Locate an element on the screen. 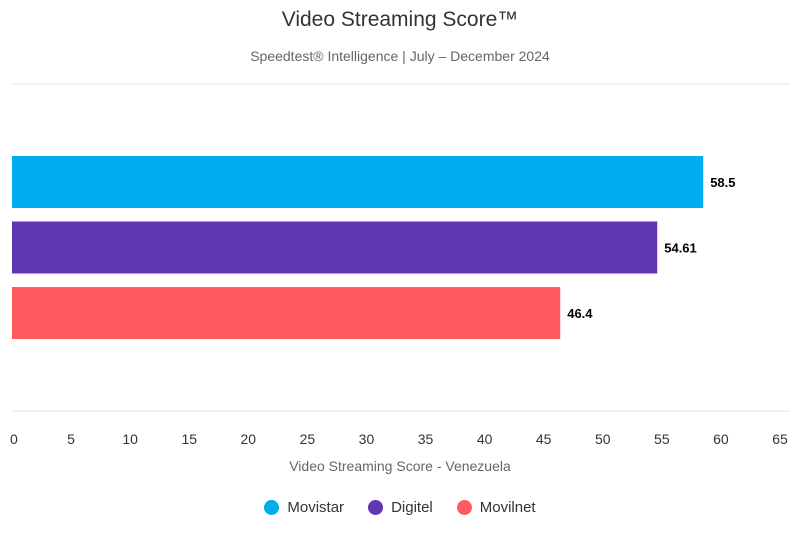 This screenshot has width=800, height=542. x-tick-label: 50 is located at coordinates (603, 439).